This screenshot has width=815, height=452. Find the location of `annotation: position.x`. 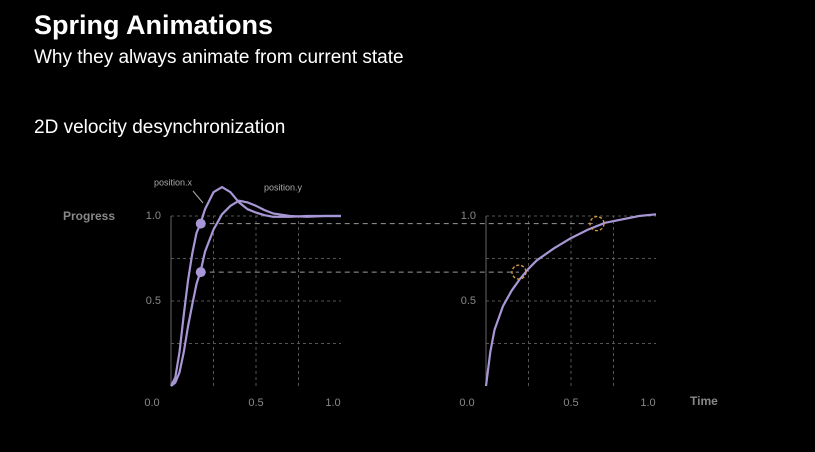

annotation: position.x is located at coordinates (173, 182).